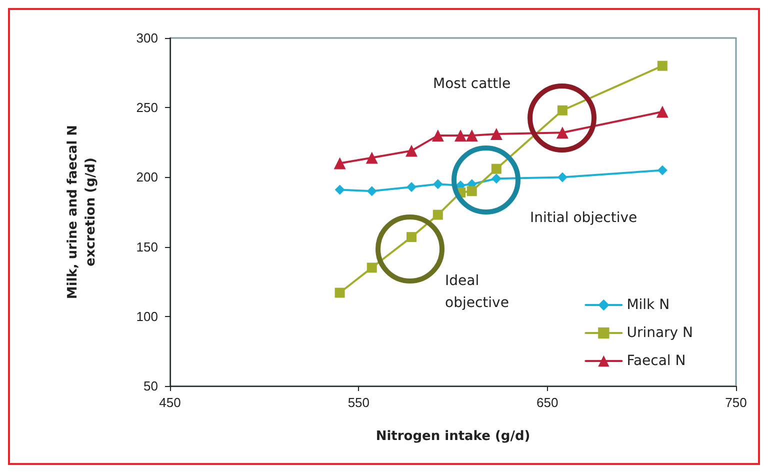  I want to click on x-tick-label: 650, so click(547, 402).